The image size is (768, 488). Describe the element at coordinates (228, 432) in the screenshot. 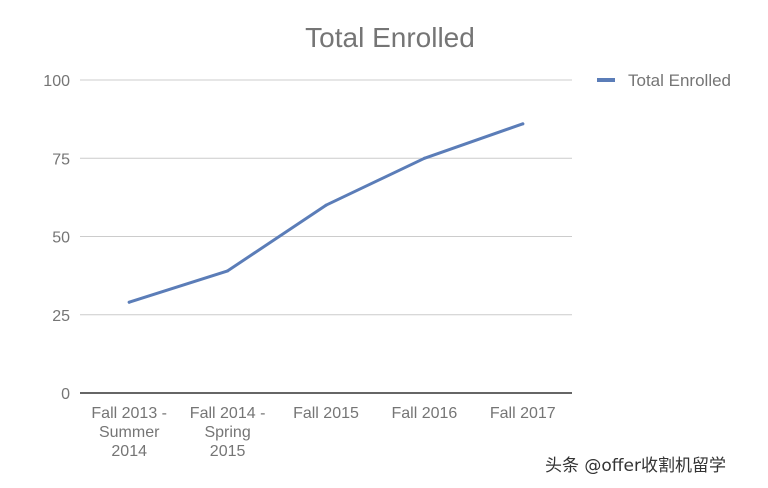

I see `x-tick-label: Fall 2014 -Spring 2015` at that location.